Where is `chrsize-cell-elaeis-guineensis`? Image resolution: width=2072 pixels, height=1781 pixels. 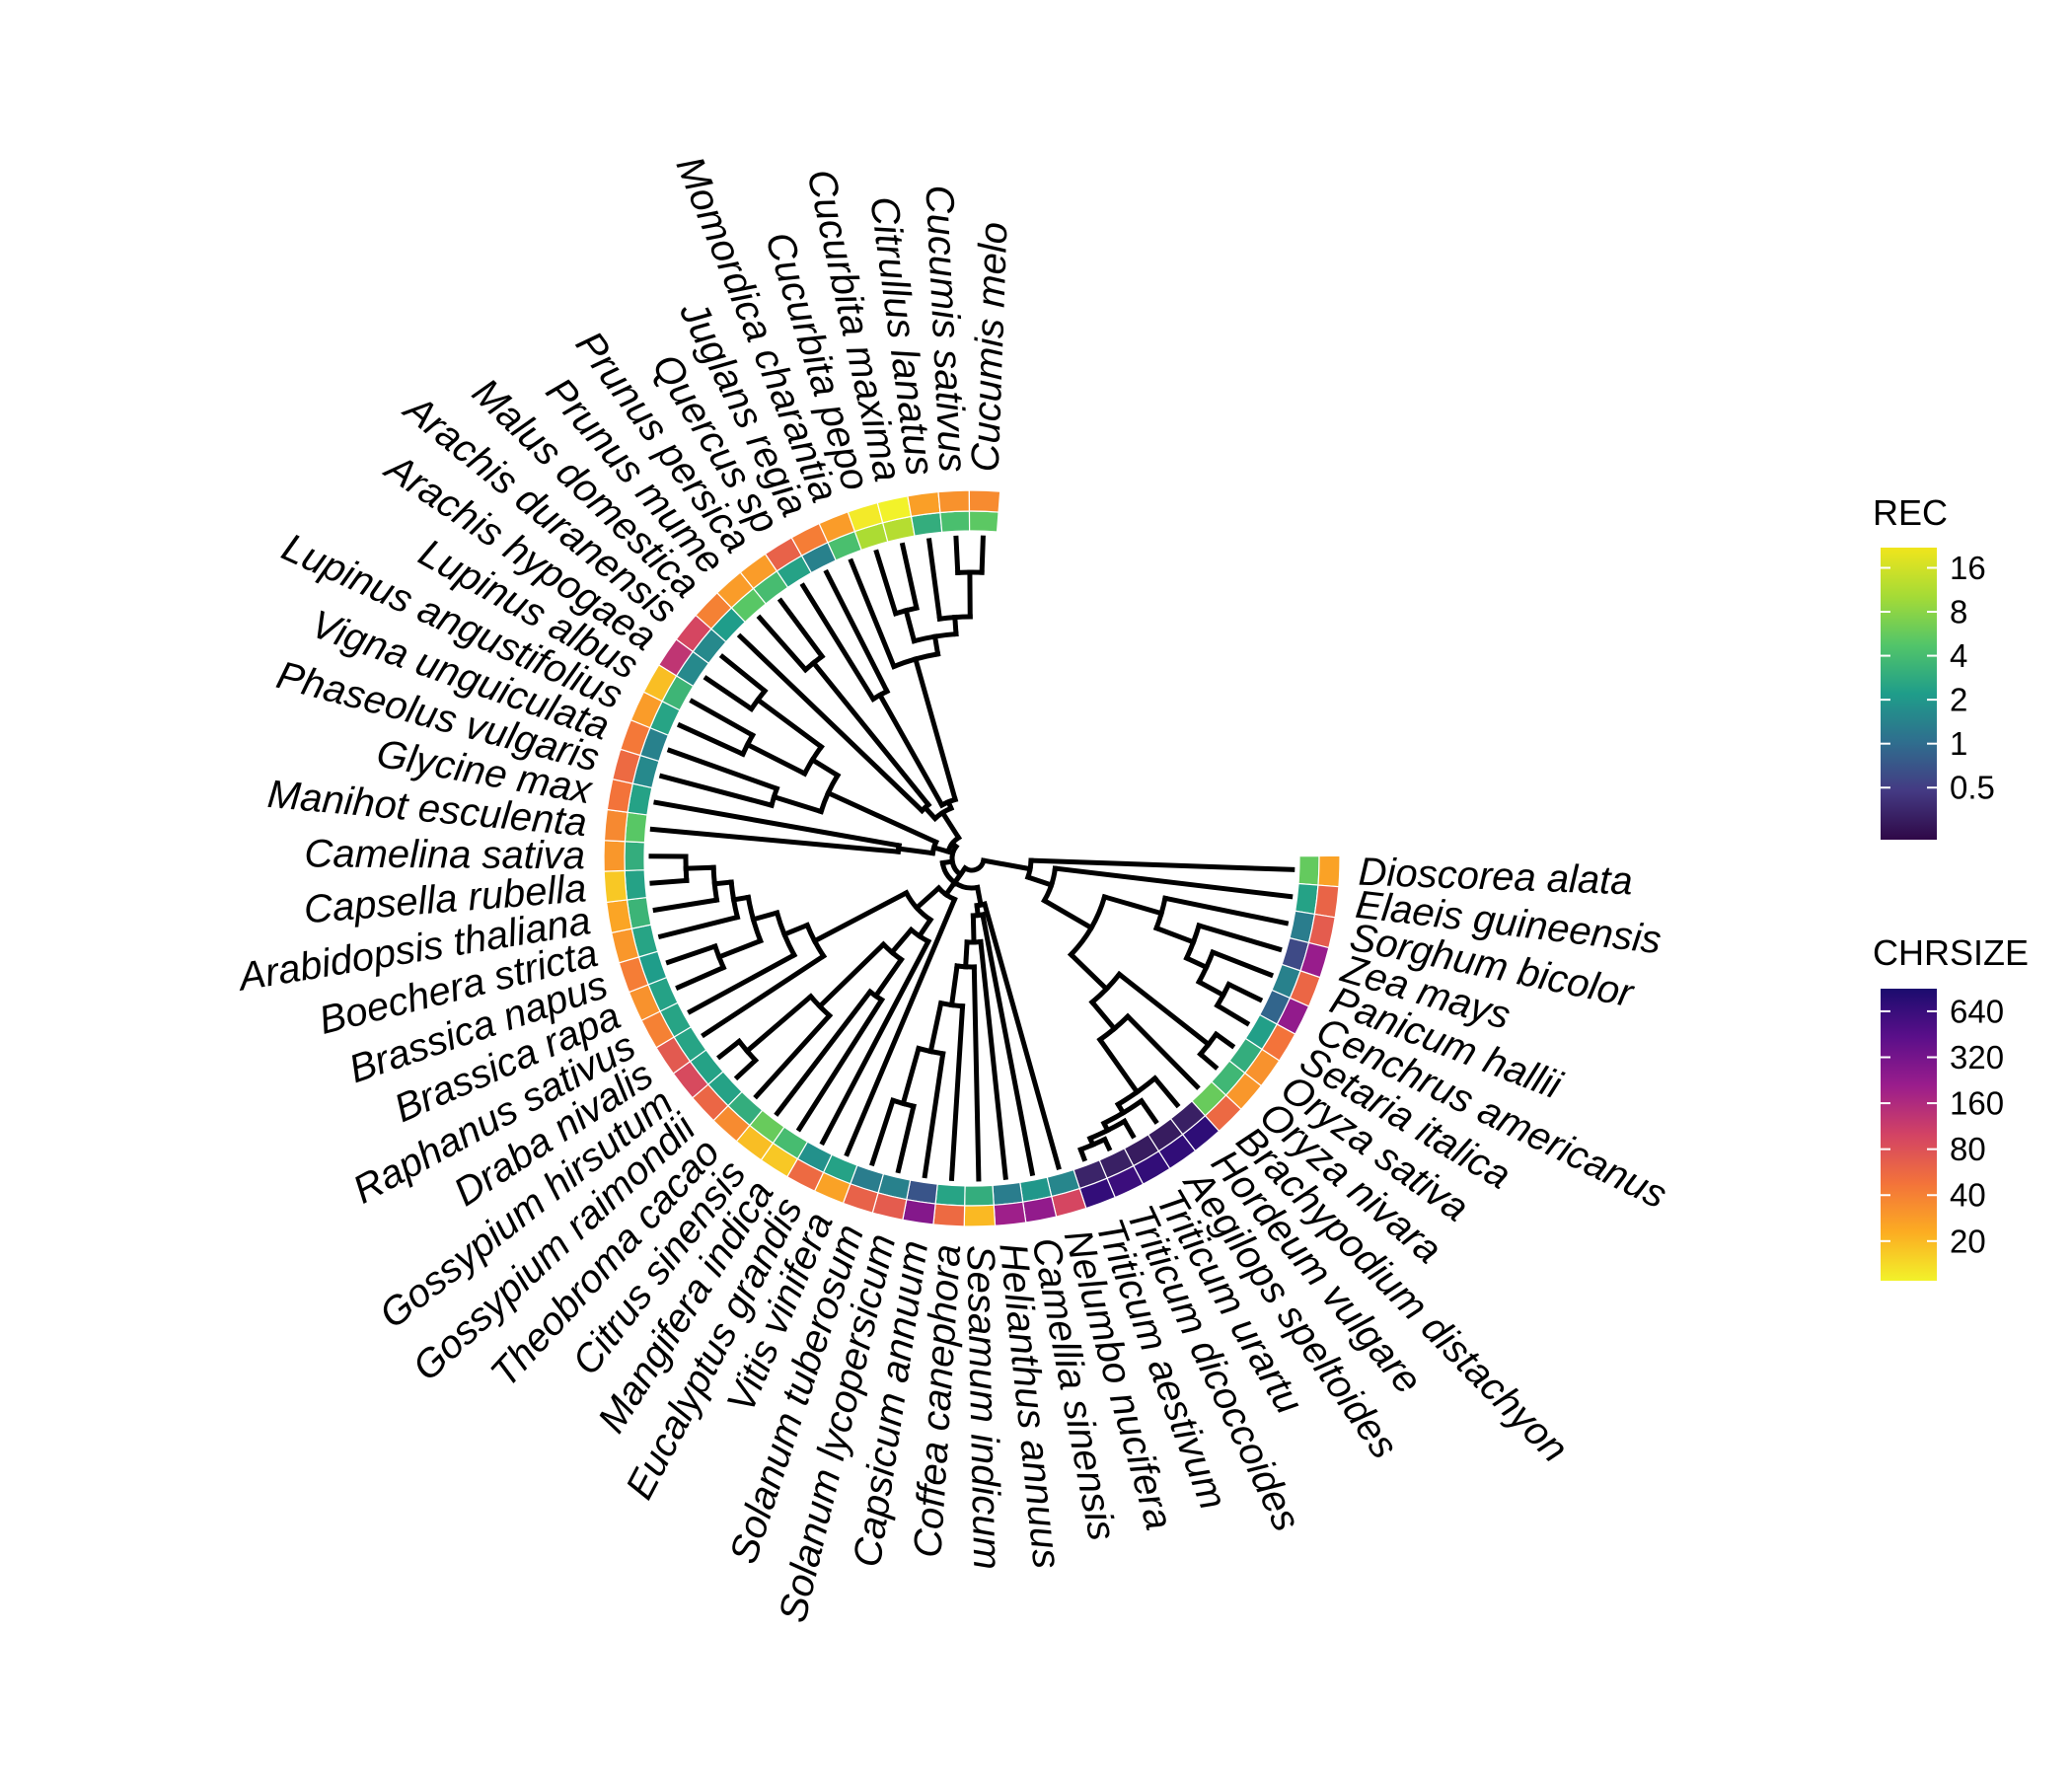 chrsize-cell-elaeis-guineensis is located at coordinates (1326, 901).